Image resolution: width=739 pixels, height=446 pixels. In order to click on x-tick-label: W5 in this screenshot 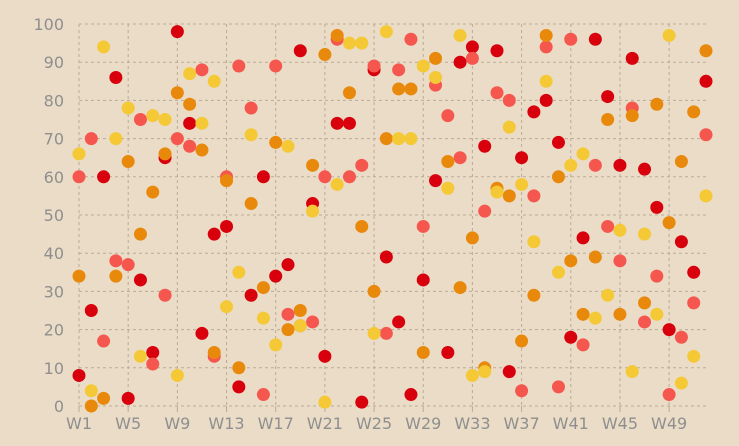, I will do `click(128, 423)`.